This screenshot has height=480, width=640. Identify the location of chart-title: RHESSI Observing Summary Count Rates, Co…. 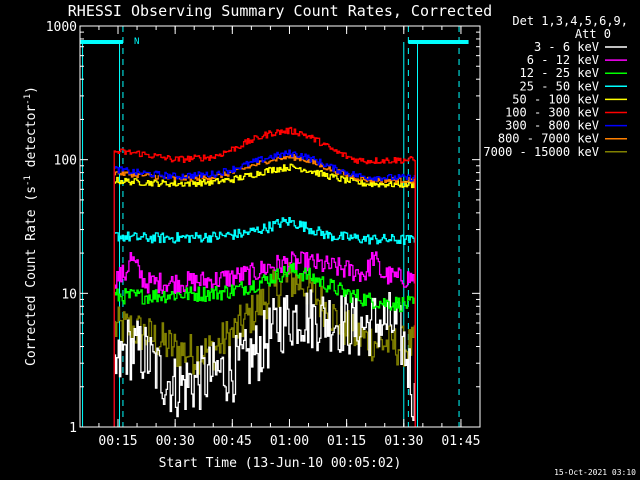
(280, 11).